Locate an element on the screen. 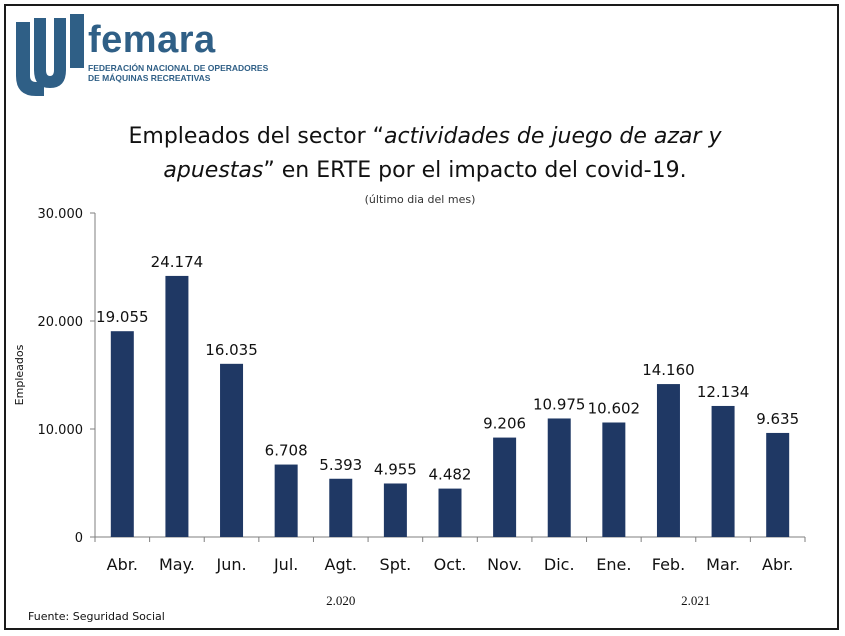 Image resolution: width=845 pixels, height=636 pixels. x-tick-label: Jul. is located at coordinates (285, 564).